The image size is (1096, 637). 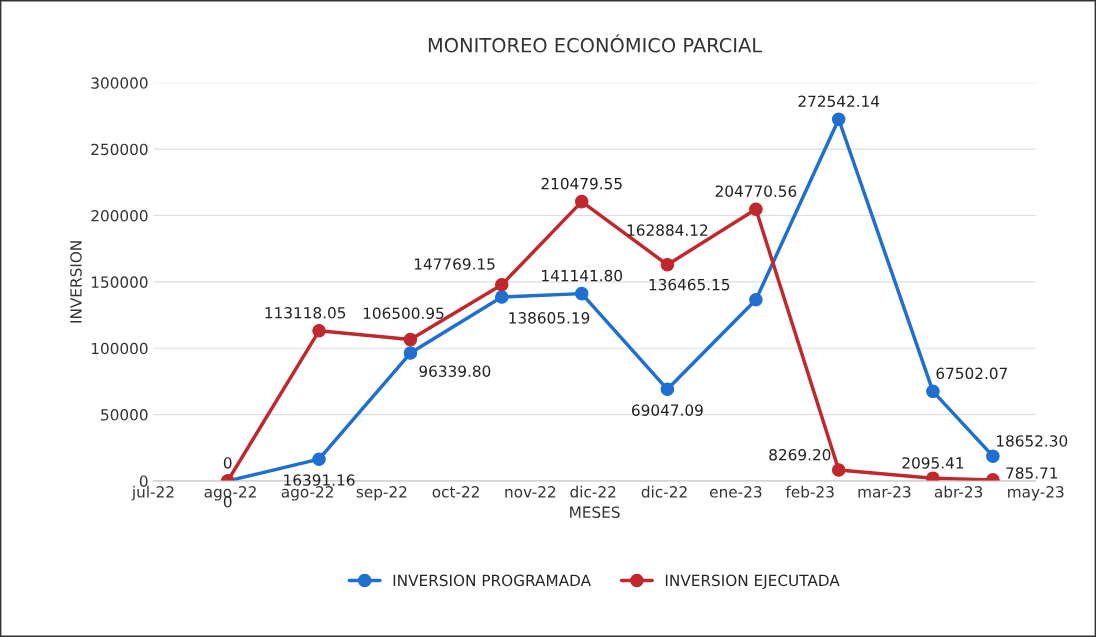 I want to click on data-label: 162884.12, so click(x=667, y=230).